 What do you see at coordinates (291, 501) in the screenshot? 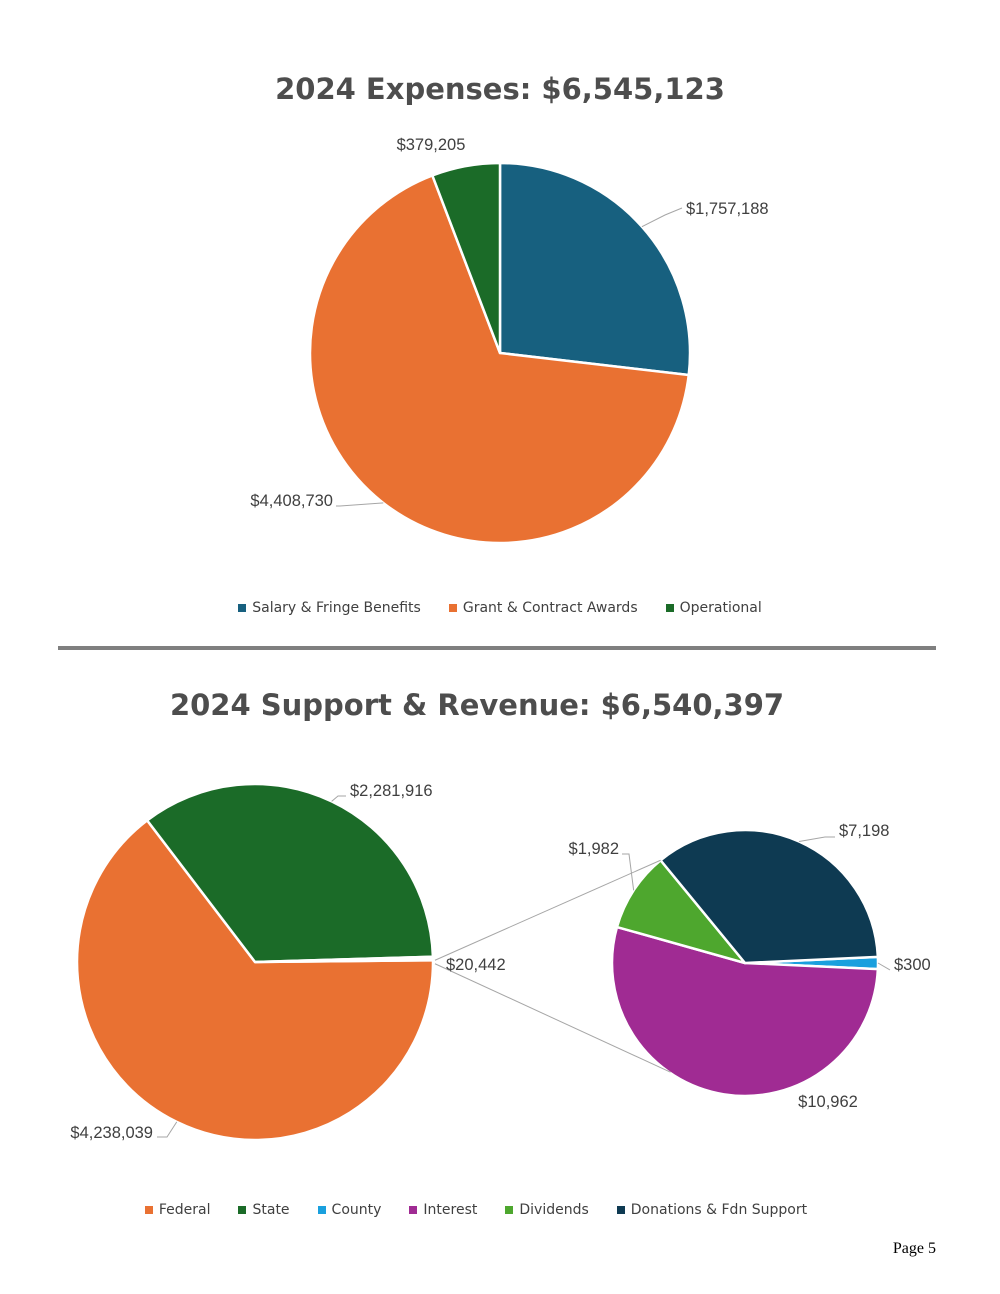
I see `data-label: $4,408,730` at bounding box center [291, 501].